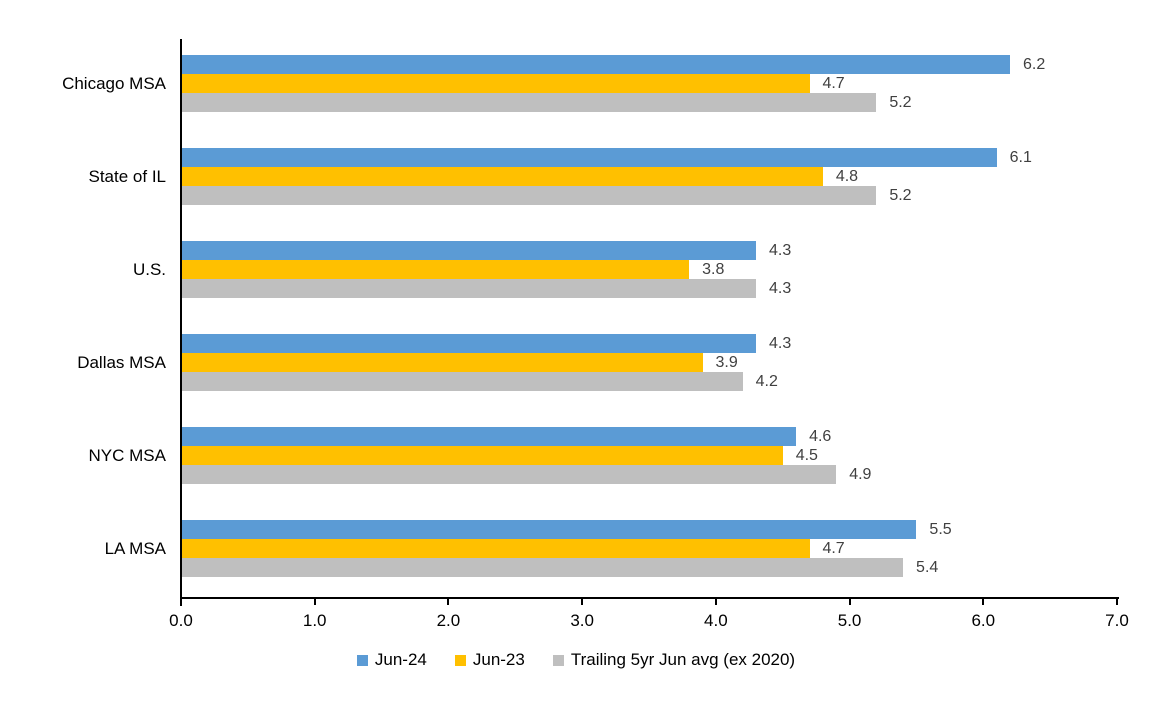 This screenshot has width=1152, height=707. What do you see at coordinates (860, 474) in the screenshot?
I see `bar-value-label: 4.9` at bounding box center [860, 474].